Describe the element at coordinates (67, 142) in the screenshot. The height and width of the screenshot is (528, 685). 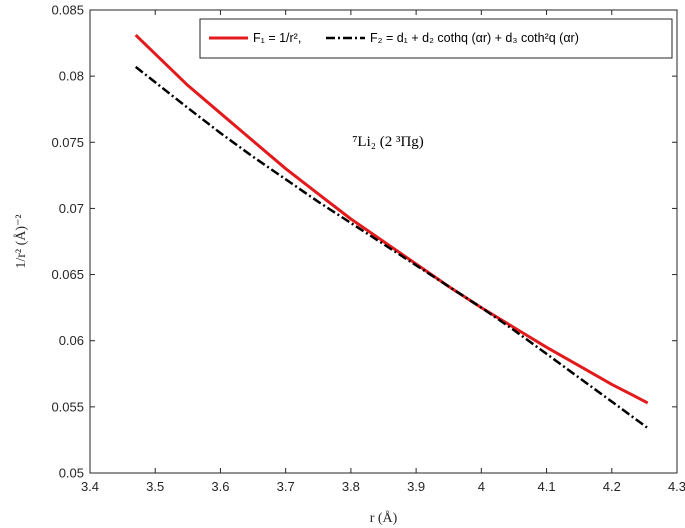
I see `y-tick-label: 0.075` at that location.